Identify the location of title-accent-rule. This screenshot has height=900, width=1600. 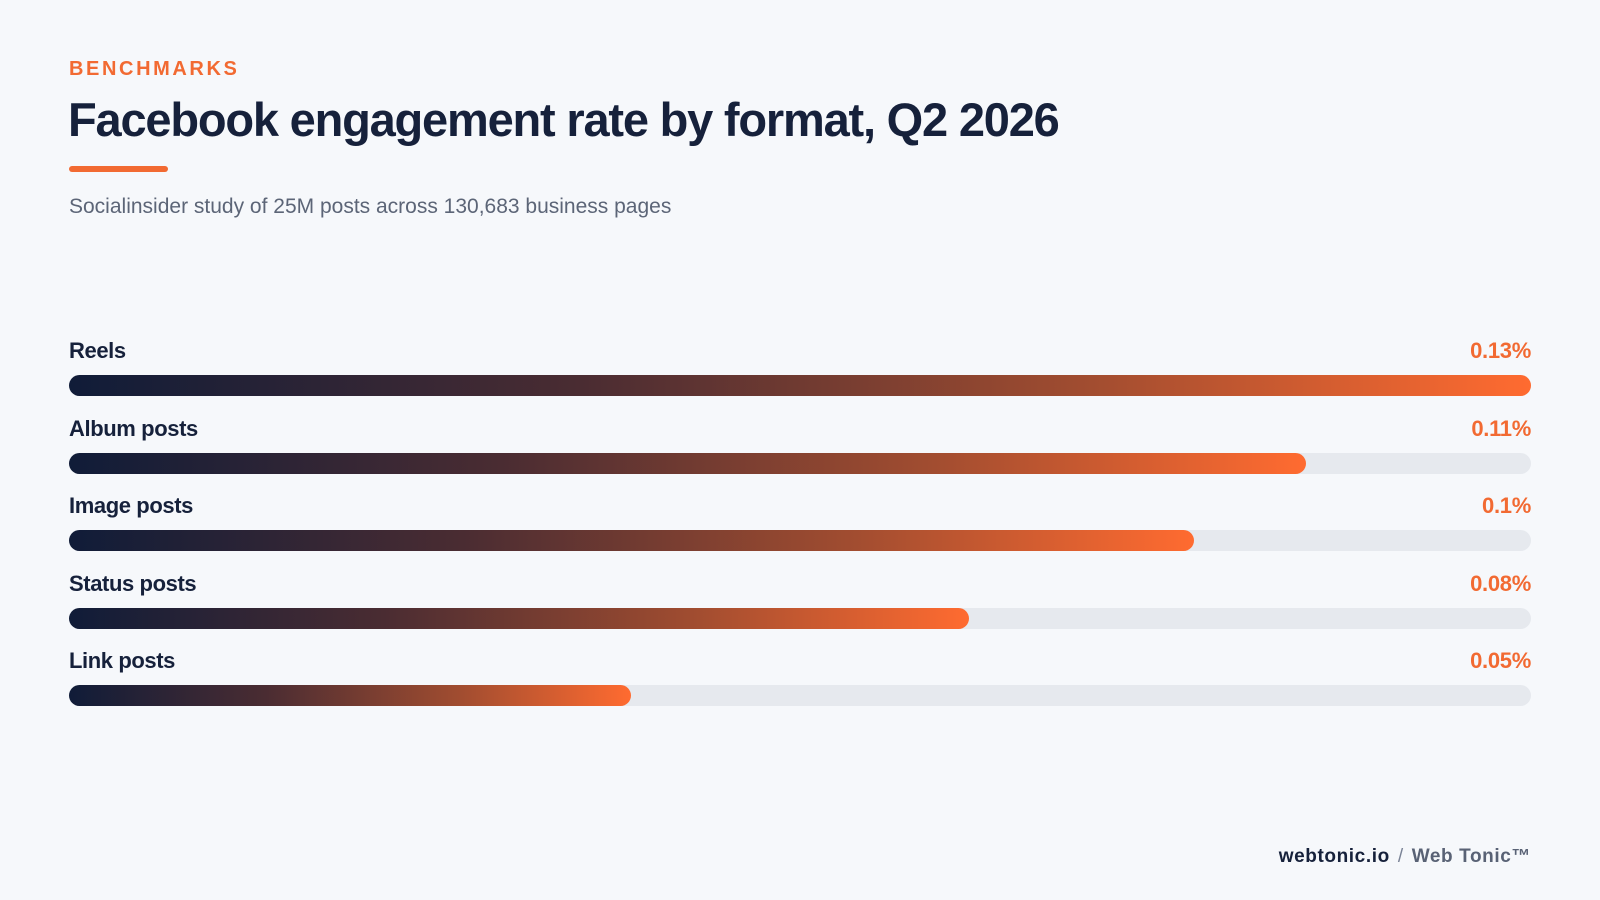
(118, 169).